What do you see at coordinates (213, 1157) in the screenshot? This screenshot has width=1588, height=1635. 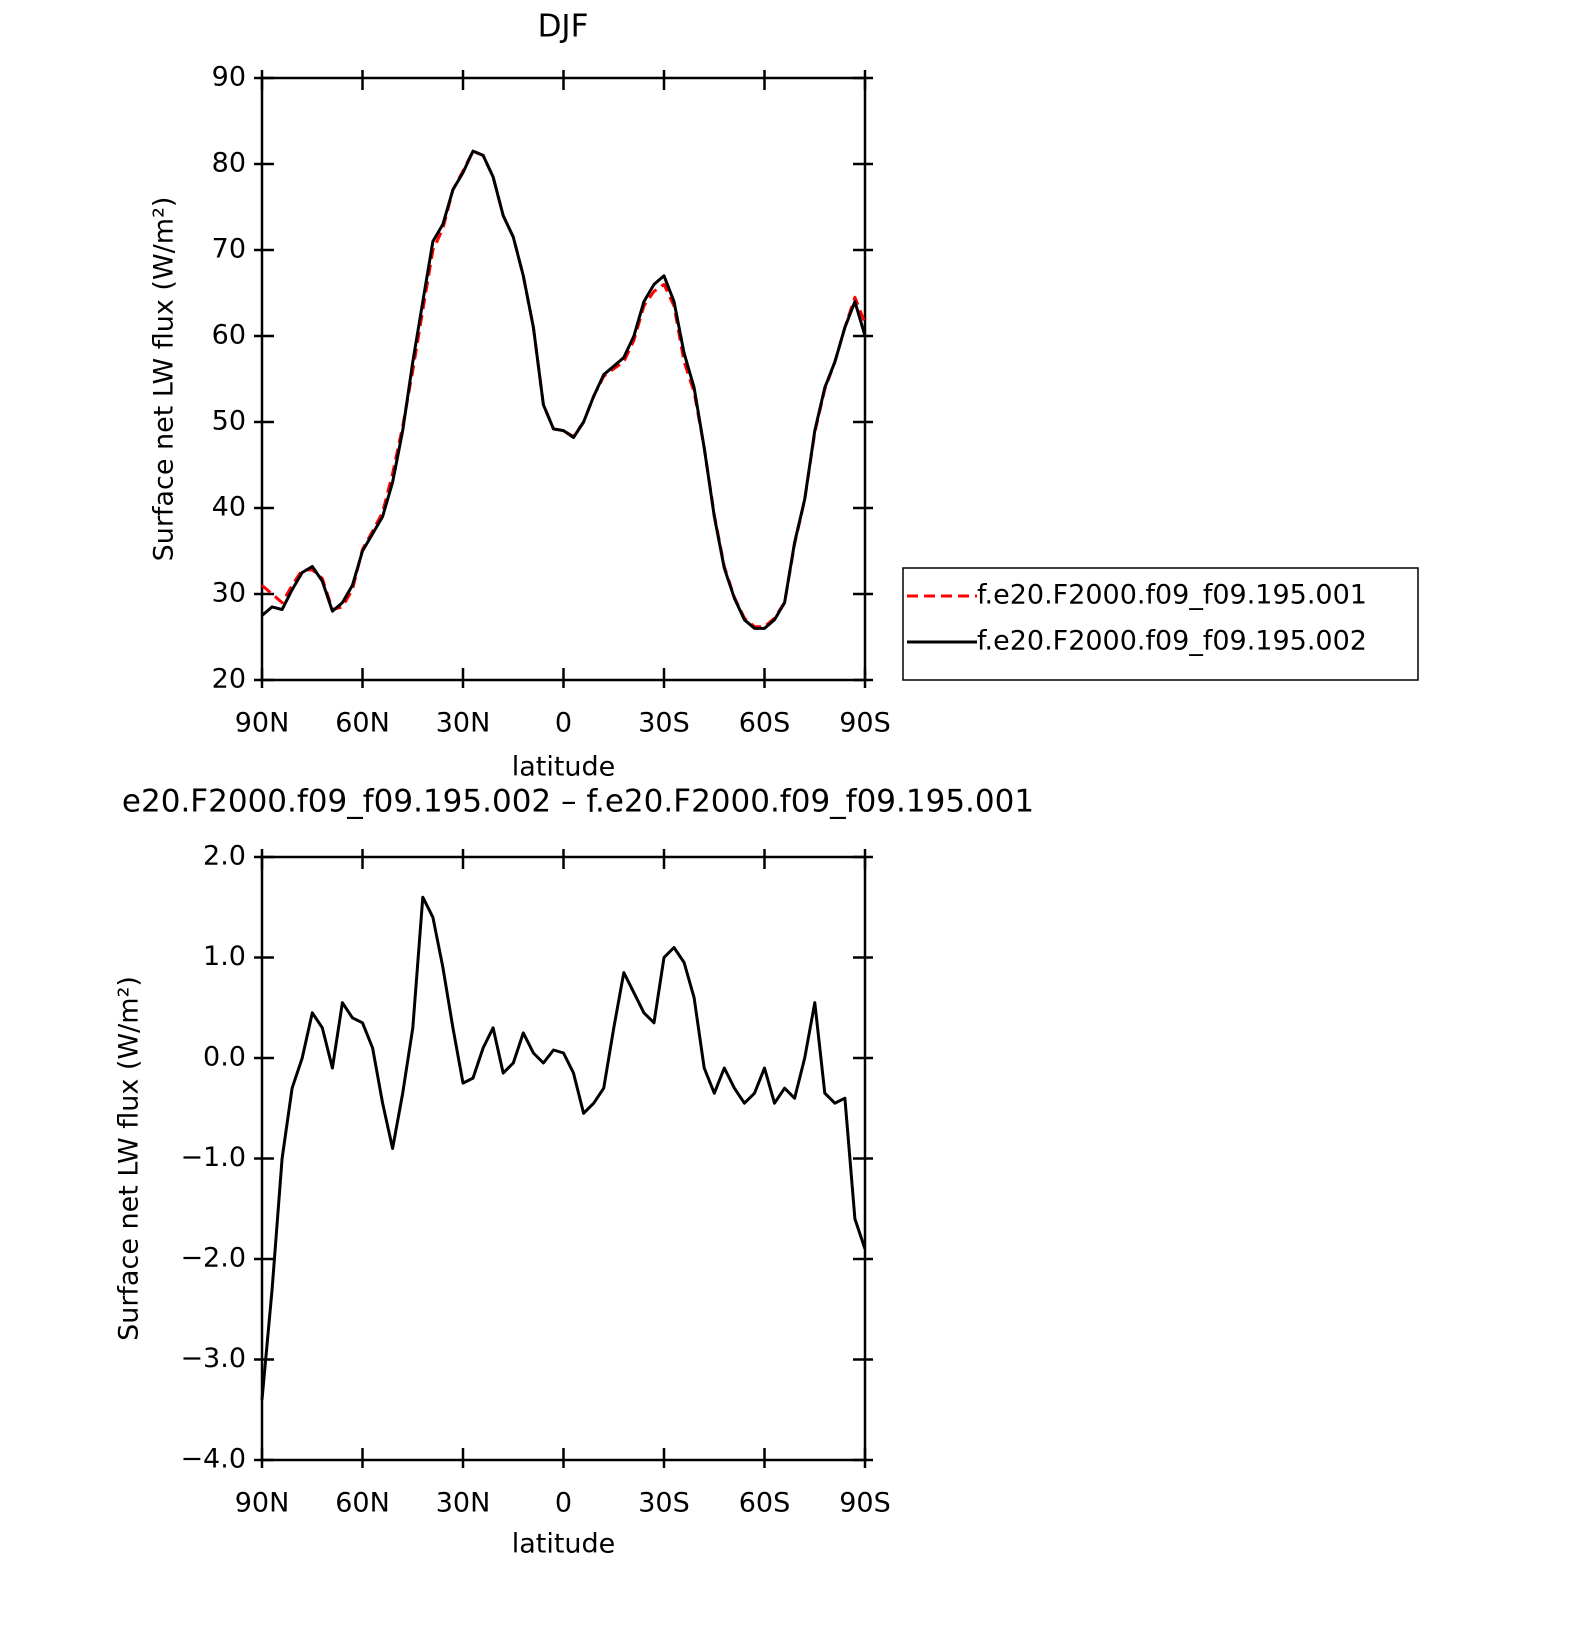 I see `y-tick-label: −1.0` at bounding box center [213, 1157].